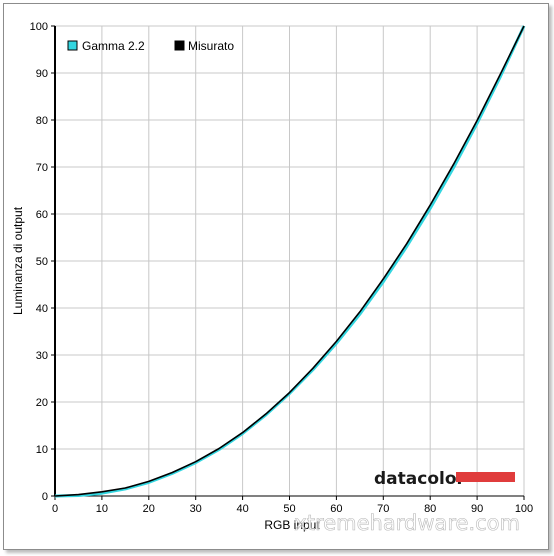 The image size is (554, 556). Describe the element at coordinates (292, 525) in the screenshot. I see `x-axis-title: RGB input` at that location.